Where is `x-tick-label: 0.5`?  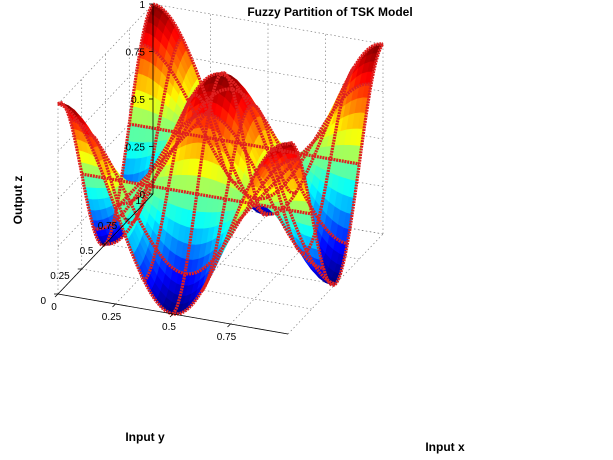
x-tick-label: 0.5 is located at coordinates (169, 327).